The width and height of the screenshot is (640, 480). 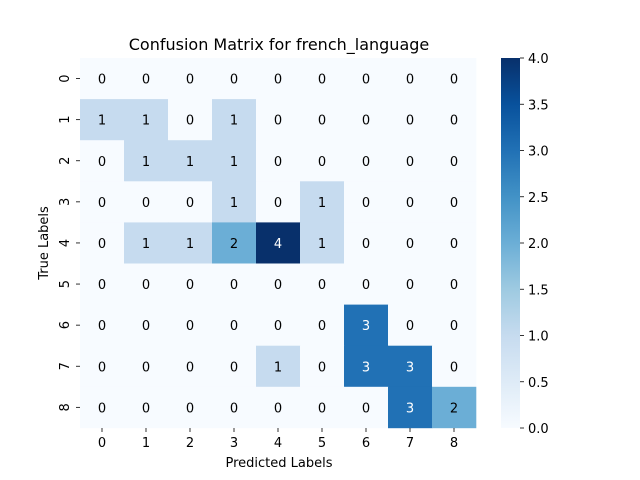 I want to click on colorbar, so click(x=510, y=243).